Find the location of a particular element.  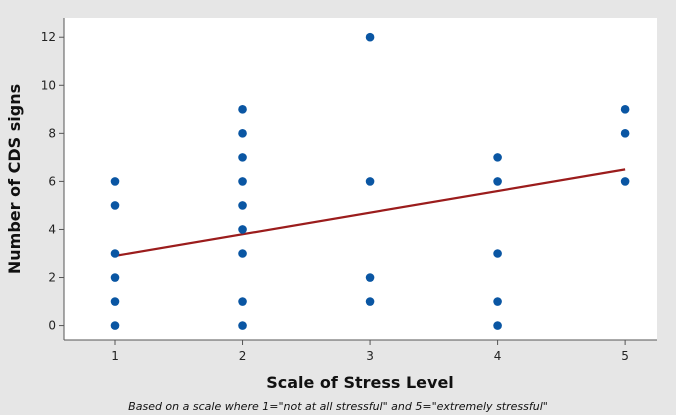

y-tick-label: 0 is located at coordinates (52, 326).